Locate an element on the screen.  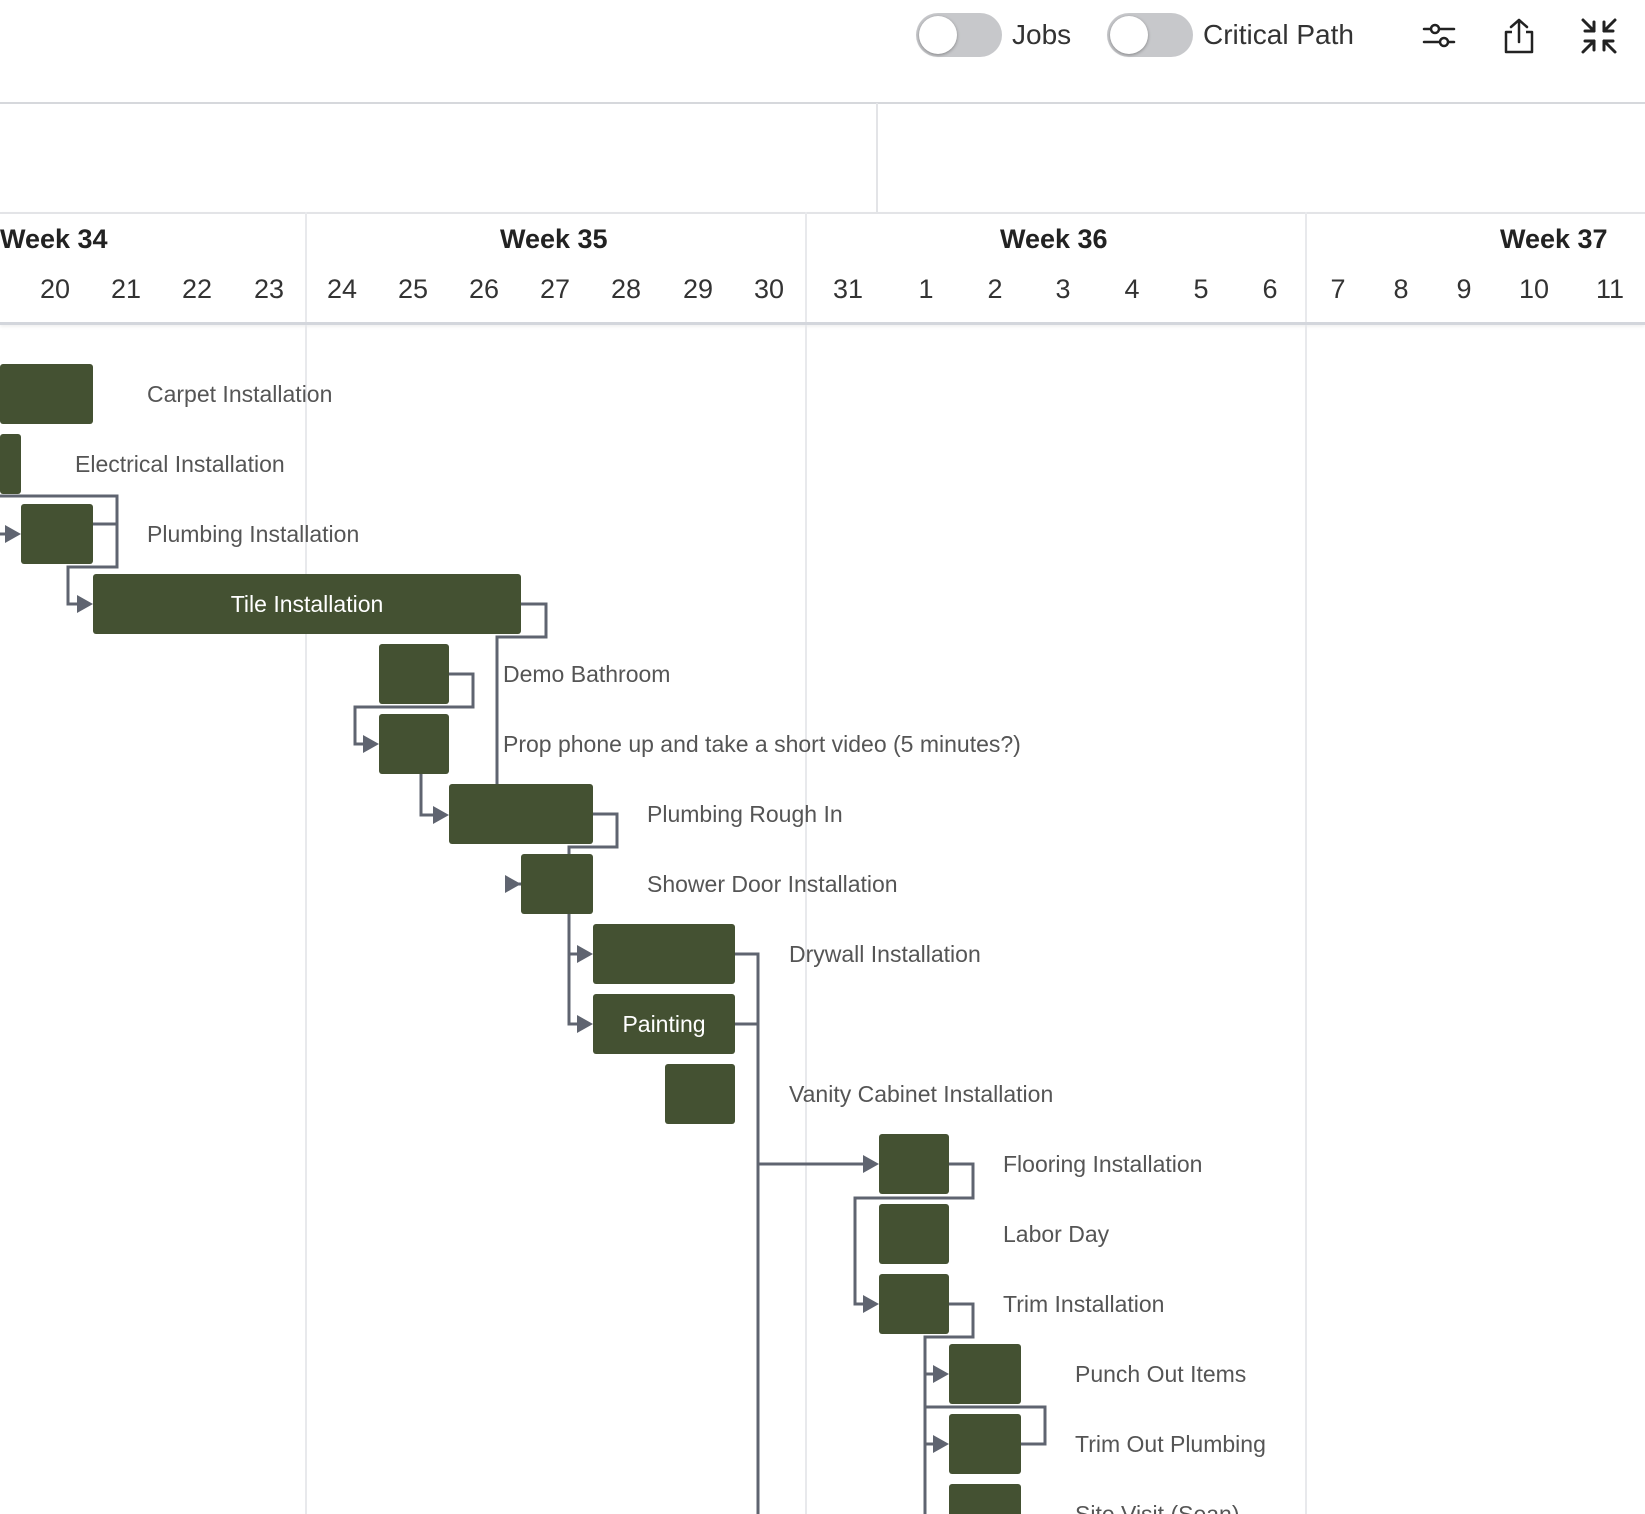
day-label: 11 is located at coordinates (1610, 289).